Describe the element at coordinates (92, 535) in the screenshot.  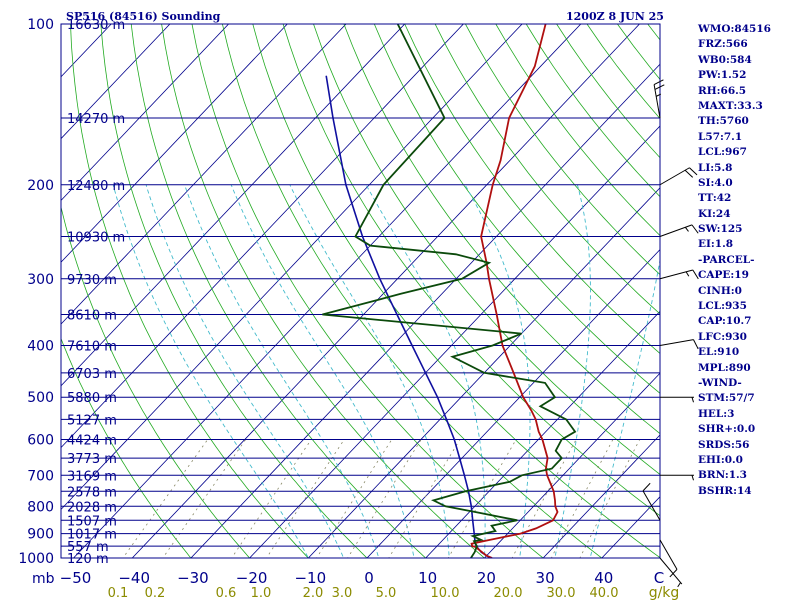
I see `height-label: 1017 m` at that location.